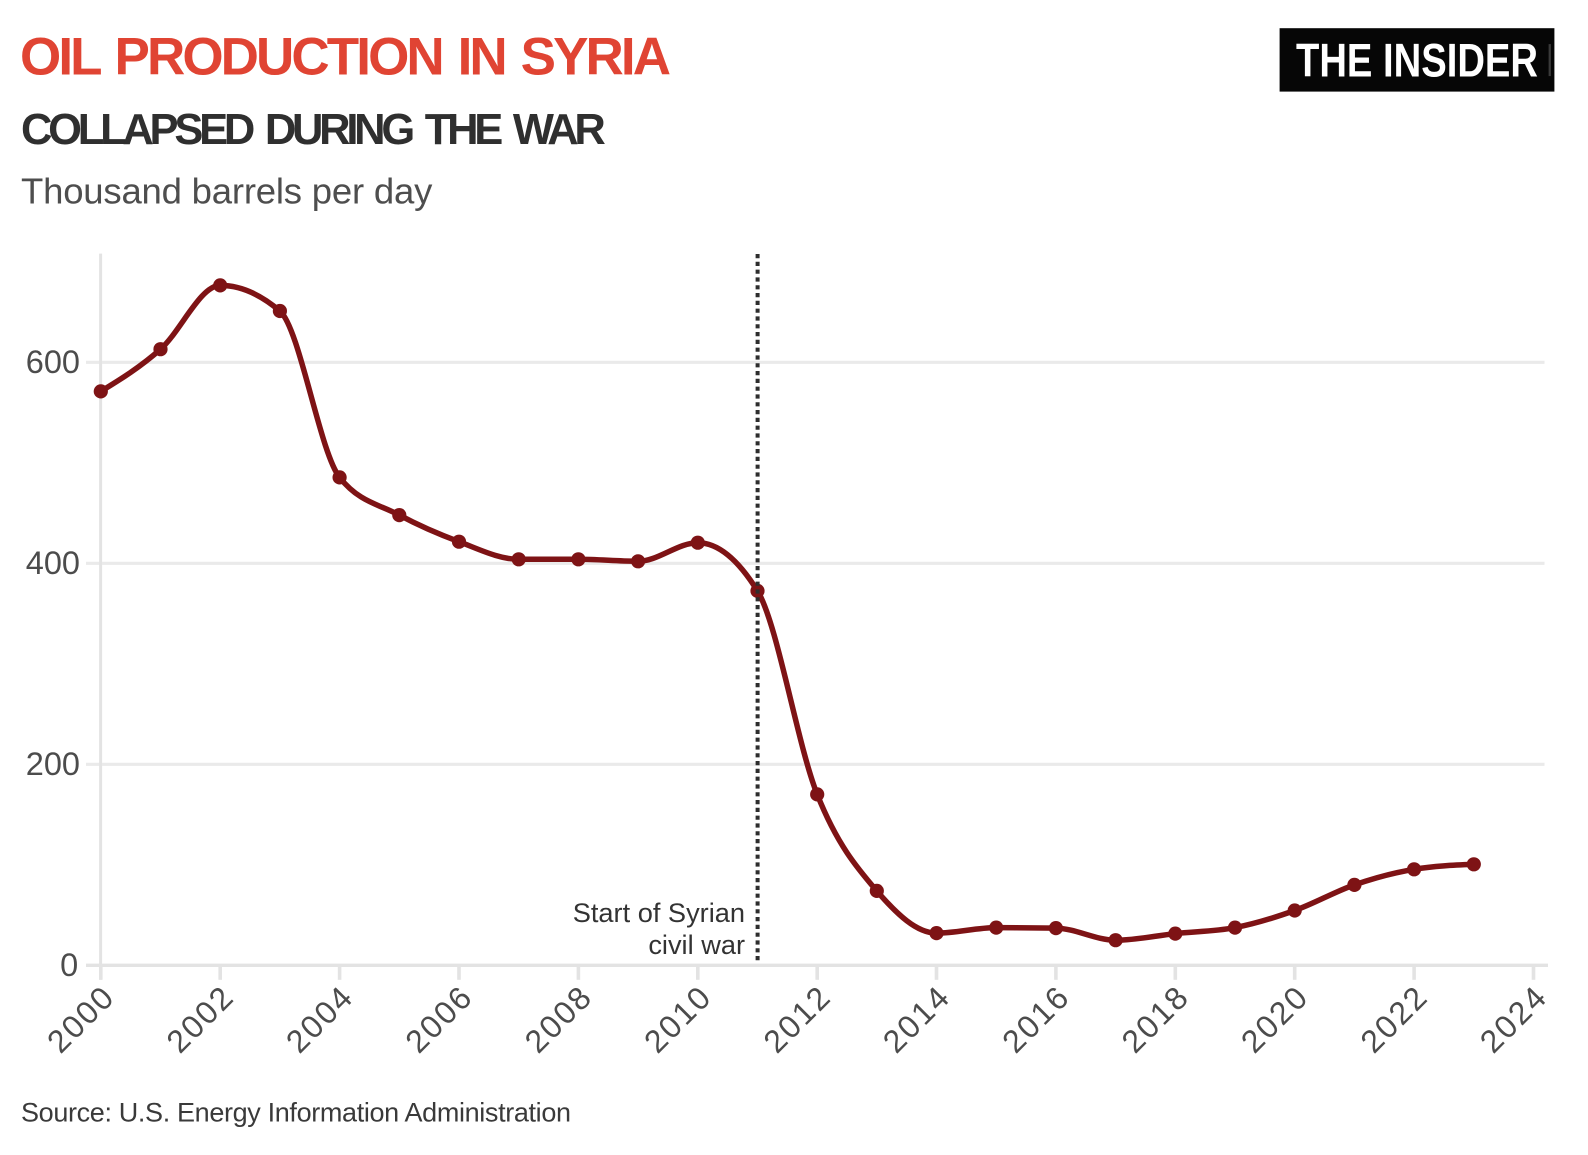 The image size is (1588, 1155). I want to click on svg-text: OIL PRODUCTION IN SYRIA, so click(345, 57).